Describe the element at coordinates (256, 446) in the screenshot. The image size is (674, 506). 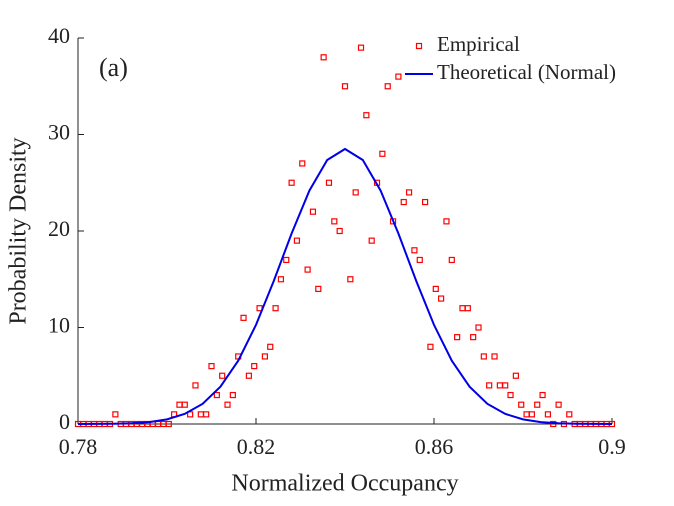
I see `x-tick-label: 0.82` at that location.